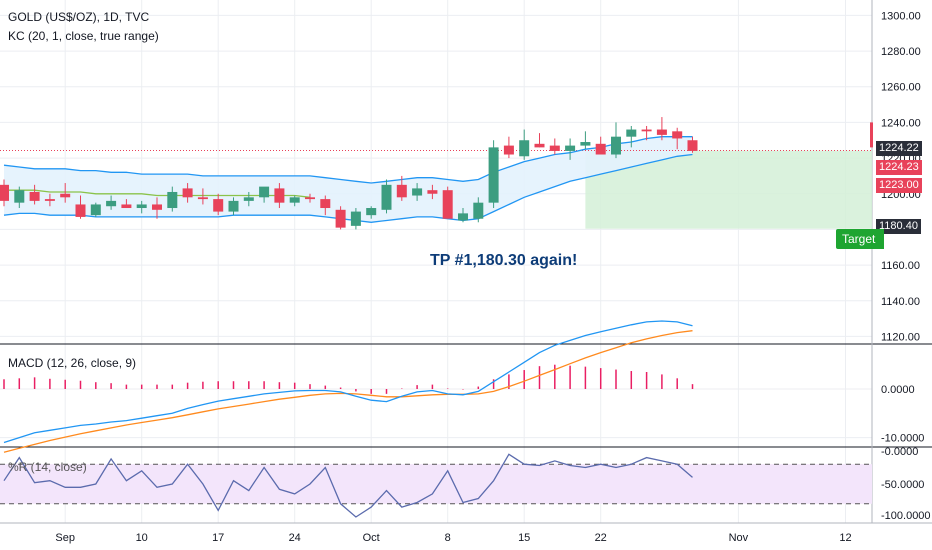  I want to click on time-axis-label: 8, so click(448, 538).